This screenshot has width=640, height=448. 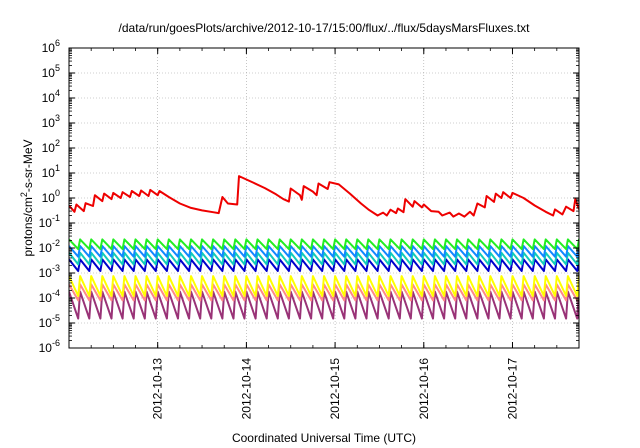 What do you see at coordinates (51, 146) in the screenshot?
I see `y-tick-label: 10²` at bounding box center [51, 146].